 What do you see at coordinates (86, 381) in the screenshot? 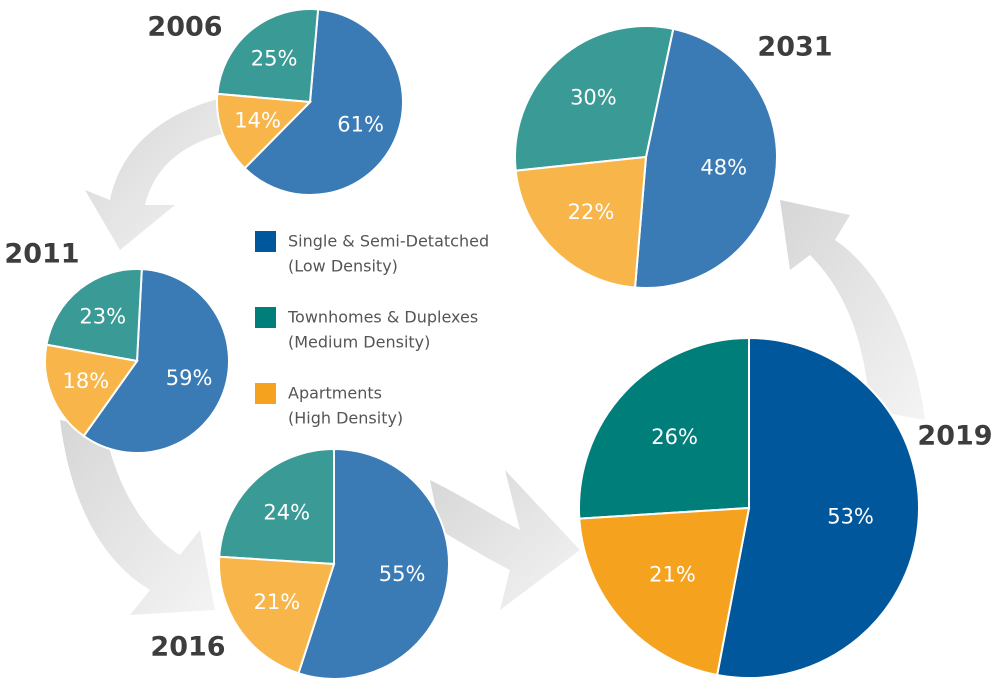
I see `slice-label: 18%` at bounding box center [86, 381].